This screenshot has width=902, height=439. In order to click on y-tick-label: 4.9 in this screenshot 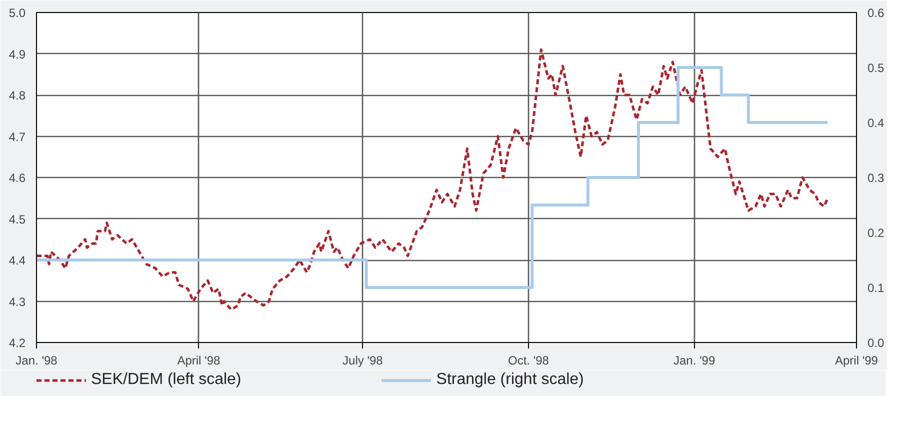, I will do `click(17, 54)`.